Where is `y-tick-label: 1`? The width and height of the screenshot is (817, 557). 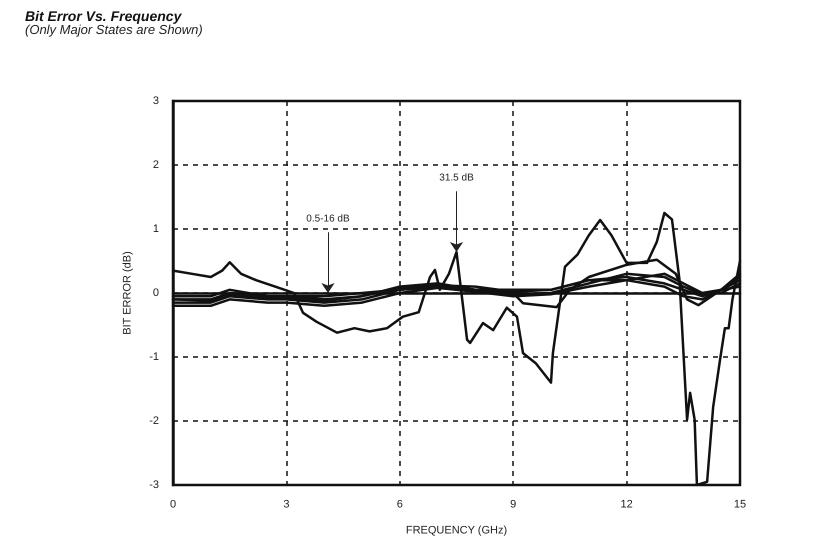 y-tick-label: 1 is located at coordinates (155, 229).